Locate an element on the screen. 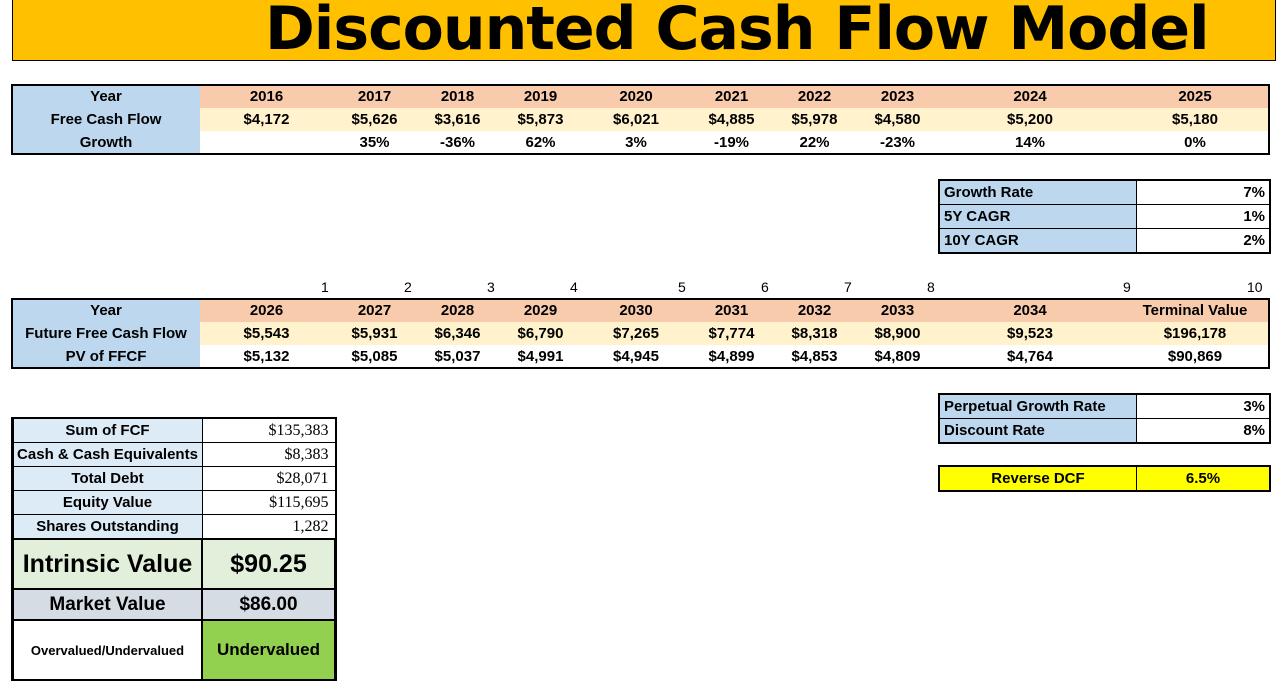 This screenshot has width=1276, height=681. period-index: 10 is located at coordinates (1255, 287).